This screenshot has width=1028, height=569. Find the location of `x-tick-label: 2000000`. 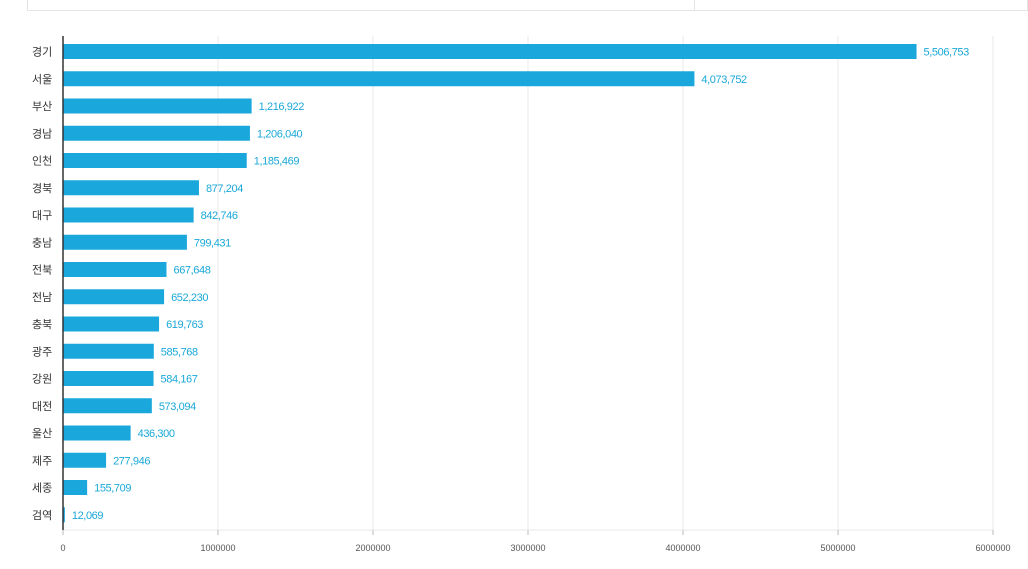

x-tick-label: 2000000 is located at coordinates (372, 548).